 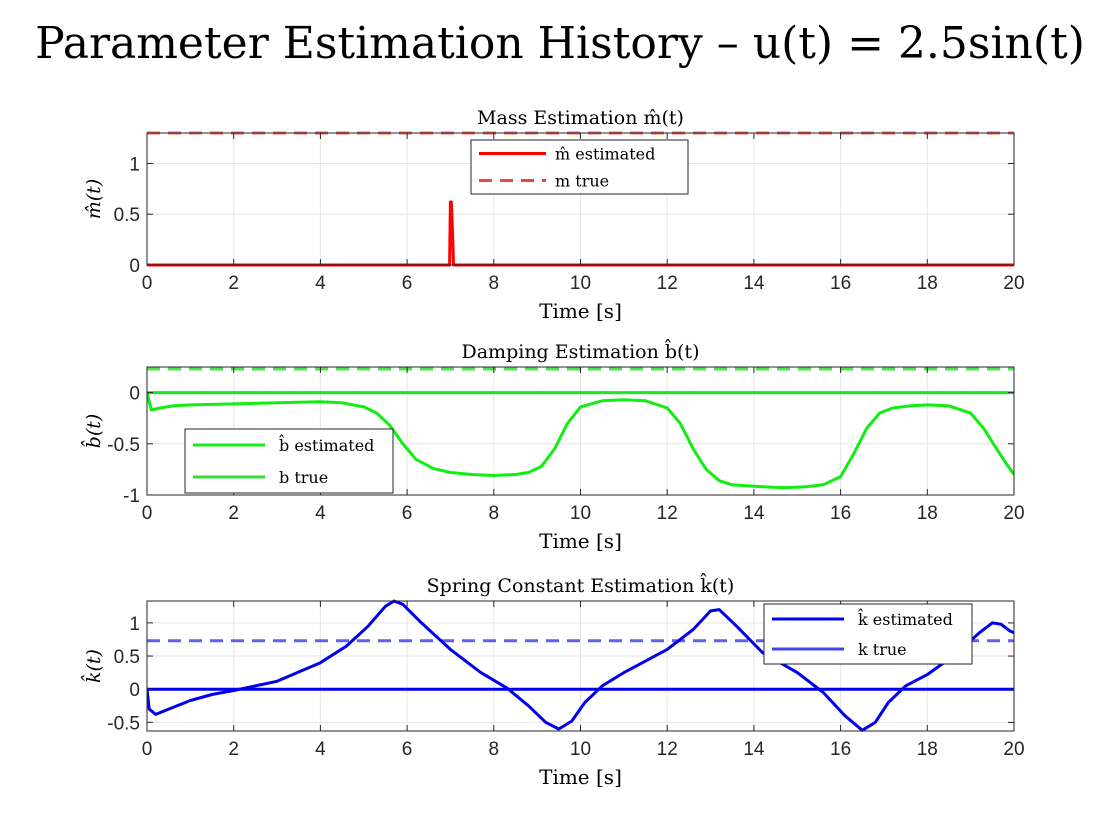 I want to click on legend-entry: b true, so click(x=303, y=477).